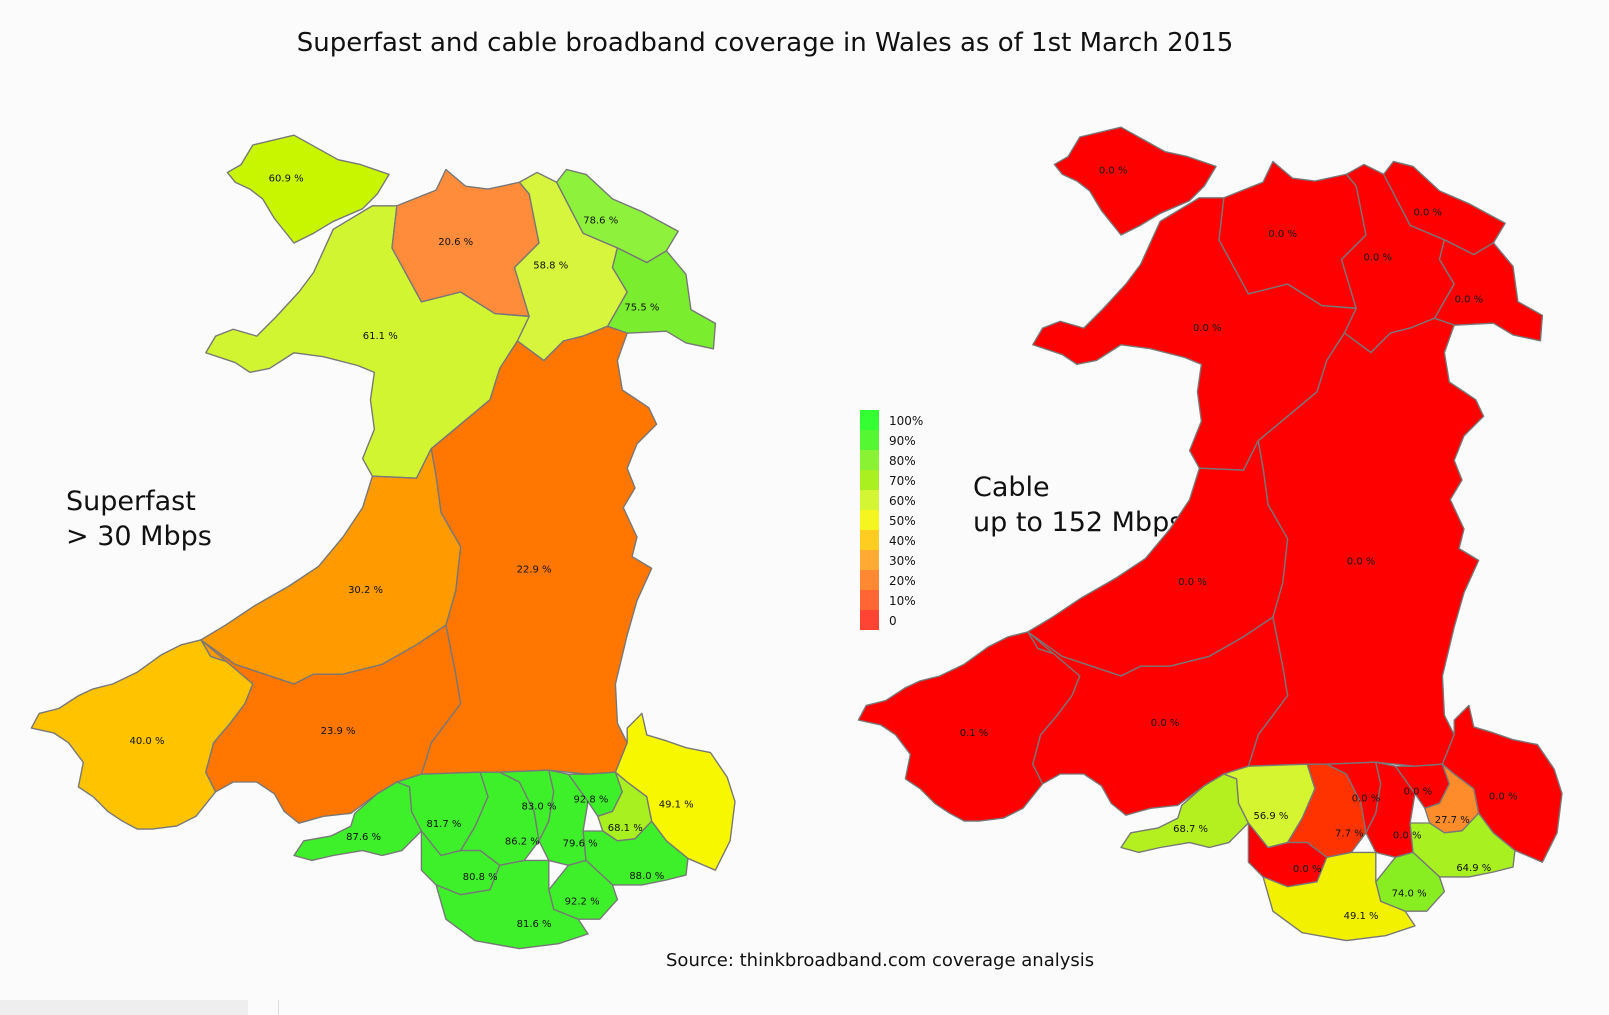 Image resolution: width=1609 pixels, height=1015 pixels. I want to click on legend-label: 100%, so click(906, 421).